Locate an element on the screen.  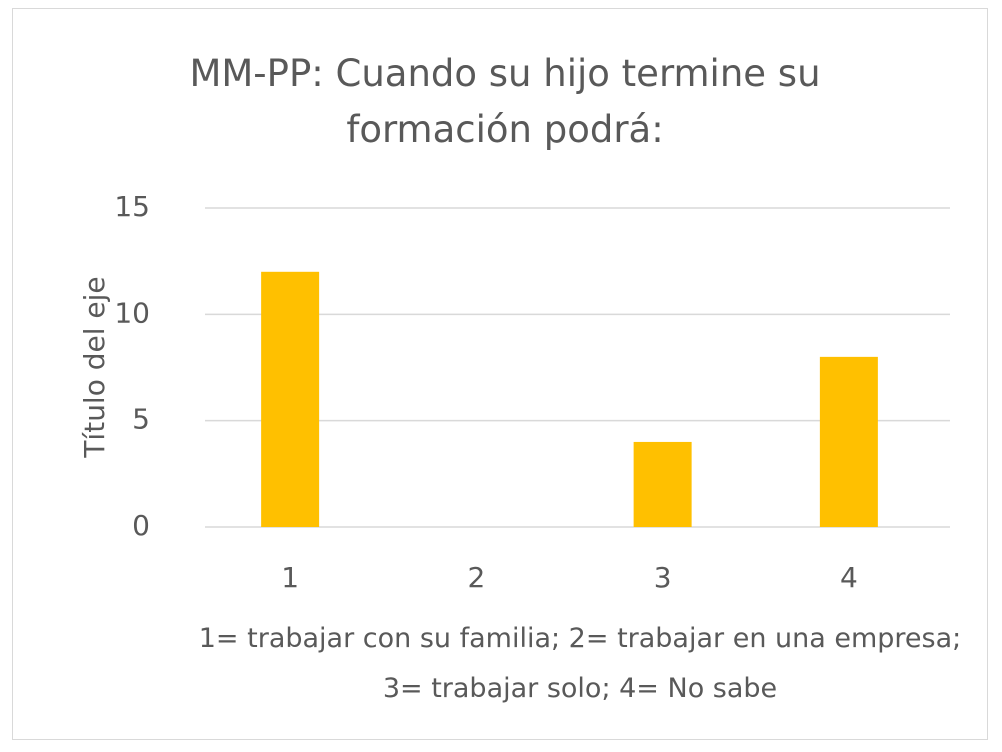
x-tick-label: 2 is located at coordinates (476, 577).